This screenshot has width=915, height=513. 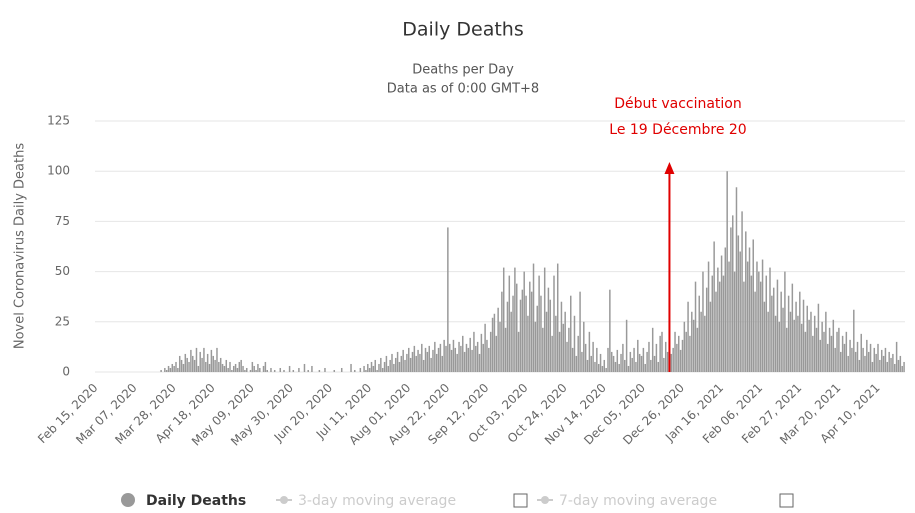 What do you see at coordinates (377, 501) in the screenshot?
I see `legend-label: 3-day moving average` at bounding box center [377, 501].